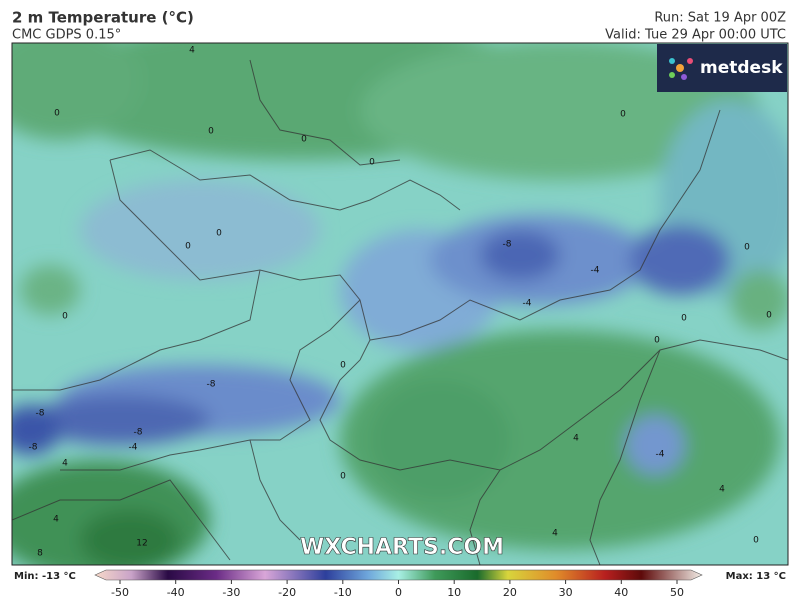 The width and height of the screenshot is (800, 616). Describe the element at coordinates (287, 592) in the screenshot. I see `colorbar-tick-label: -20` at that location.